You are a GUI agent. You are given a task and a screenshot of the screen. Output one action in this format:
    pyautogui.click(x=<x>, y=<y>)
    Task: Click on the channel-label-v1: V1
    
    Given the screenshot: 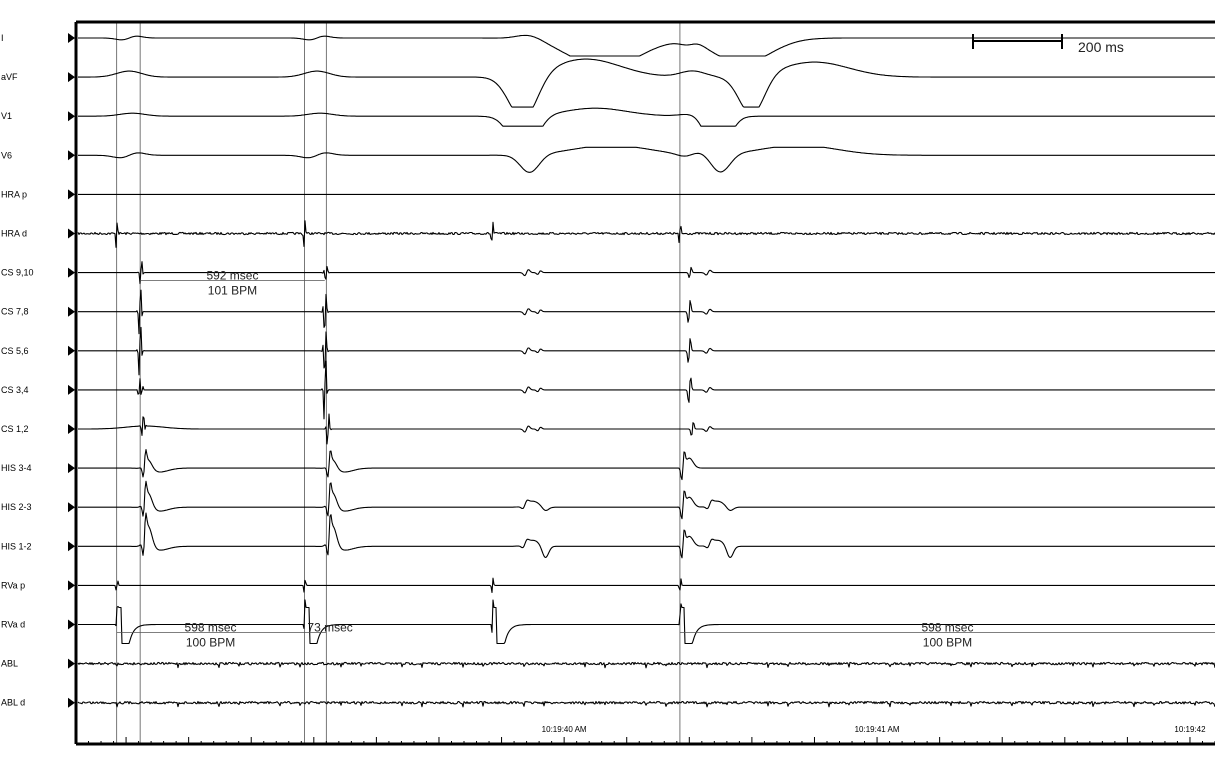 What is the action you would take?
    pyautogui.click(x=6, y=116)
    